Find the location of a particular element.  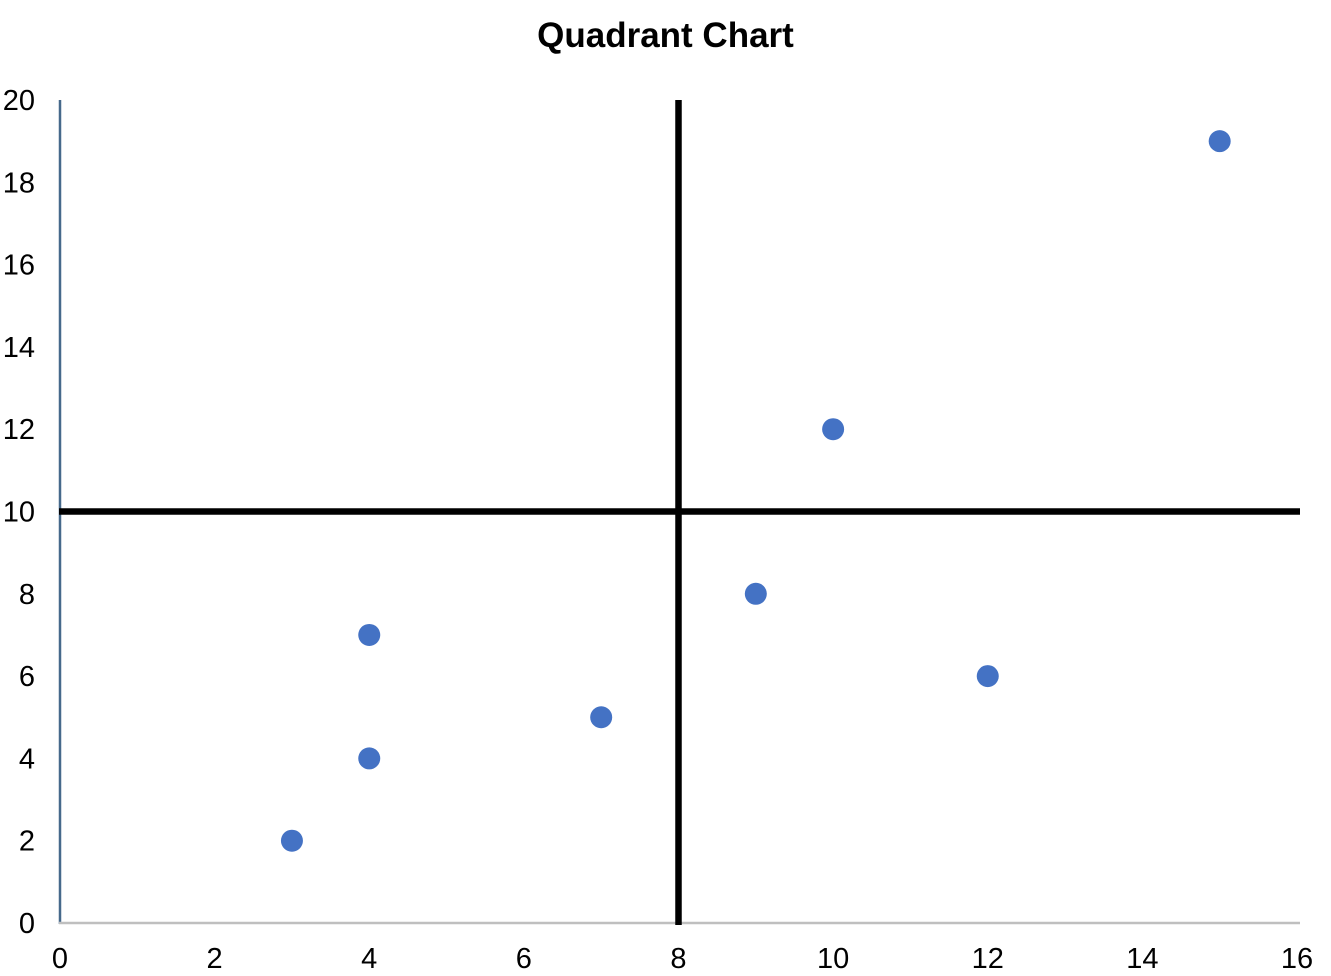

x-tick-label: 4 is located at coordinates (369, 959).